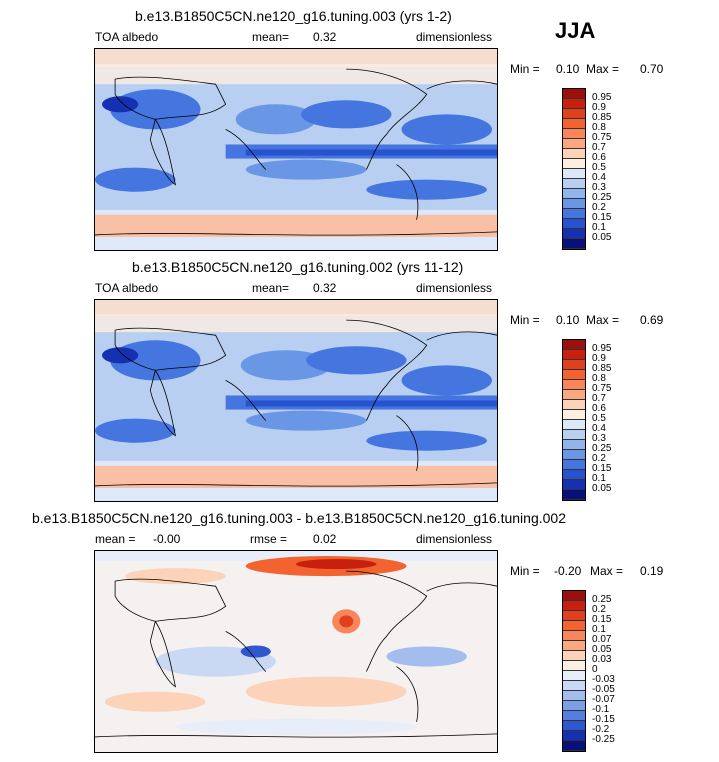  What do you see at coordinates (652, 571) in the screenshot?
I see `panel3-max-value: 0.19` at bounding box center [652, 571].